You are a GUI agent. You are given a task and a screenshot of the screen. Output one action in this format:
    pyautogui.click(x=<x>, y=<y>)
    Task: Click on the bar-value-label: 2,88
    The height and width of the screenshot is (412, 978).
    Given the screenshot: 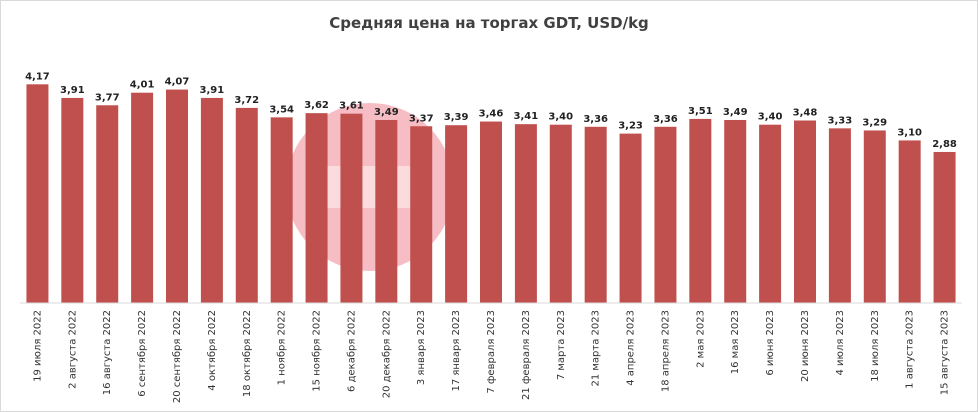 What is the action you would take?
    pyautogui.click(x=944, y=144)
    